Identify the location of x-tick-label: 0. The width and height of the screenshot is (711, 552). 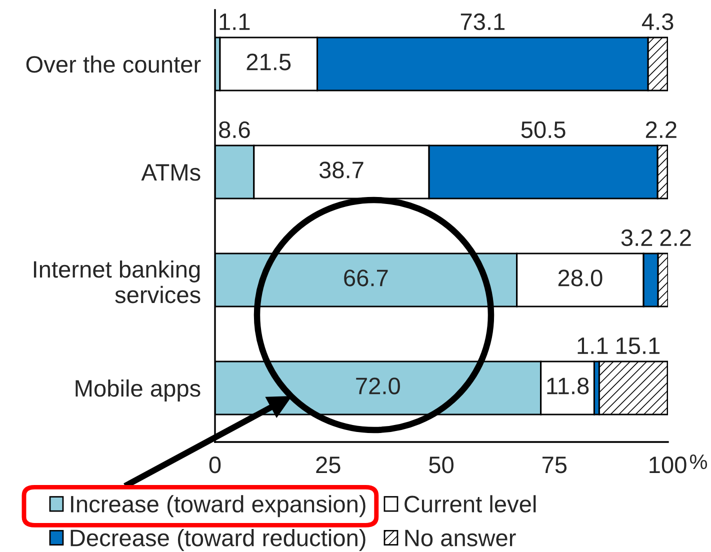
(215, 465).